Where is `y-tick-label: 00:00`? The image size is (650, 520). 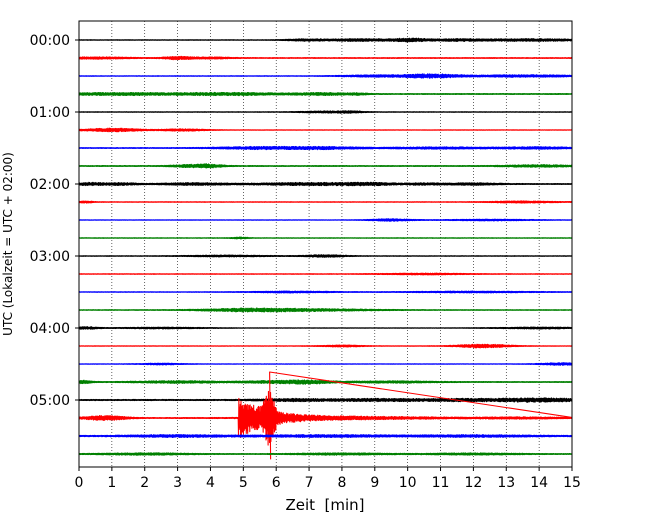
y-tick-label: 00:00 is located at coordinates (50, 41).